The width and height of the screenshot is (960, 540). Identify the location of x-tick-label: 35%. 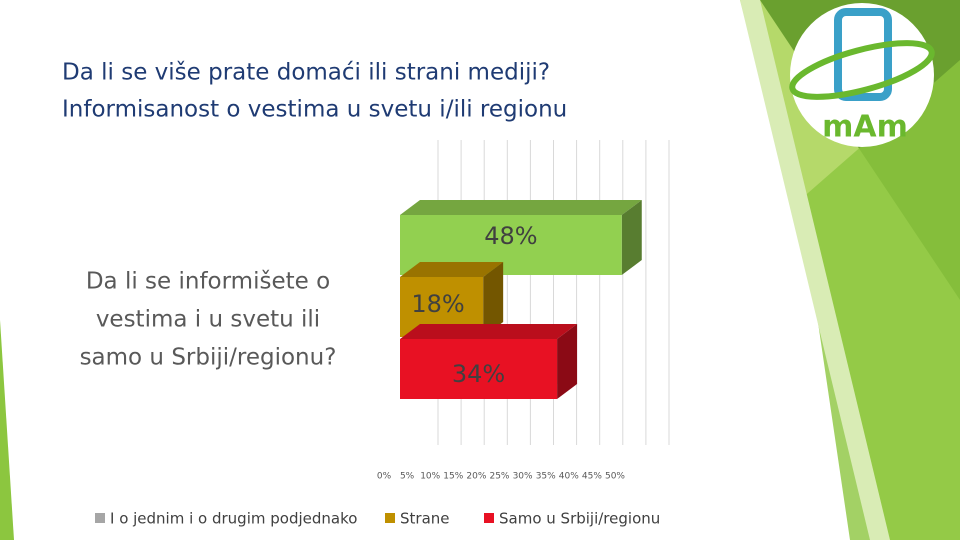
(546, 477).